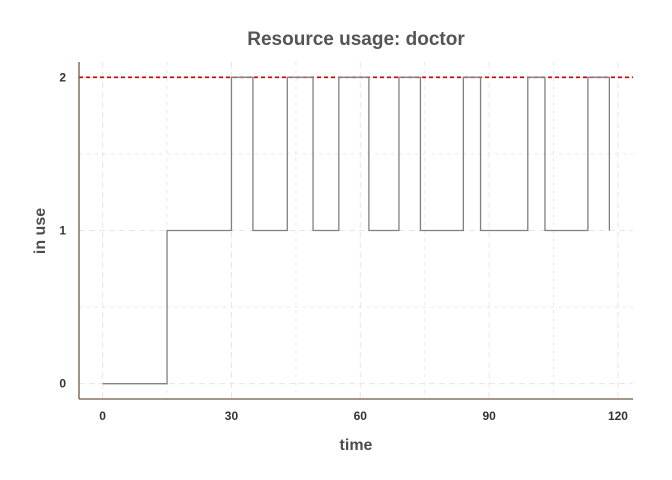 The height and width of the screenshot is (480, 672). Describe the element at coordinates (361, 416) in the screenshot. I see `x-tick-label: 60` at that location.